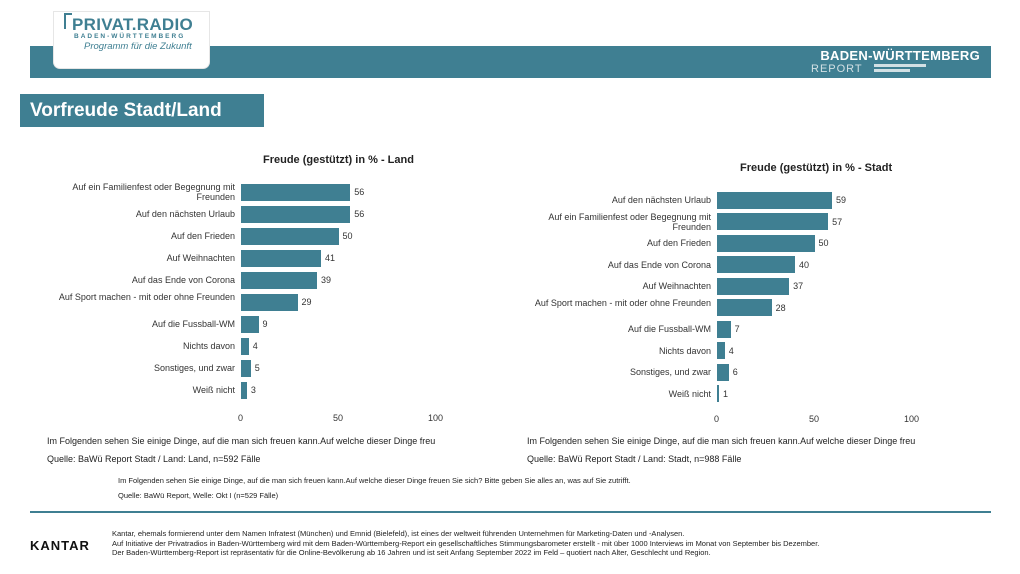 This screenshot has width=1020, height=574. What do you see at coordinates (60, 545) in the screenshot?
I see `kantar-logo: KANTAR` at bounding box center [60, 545].